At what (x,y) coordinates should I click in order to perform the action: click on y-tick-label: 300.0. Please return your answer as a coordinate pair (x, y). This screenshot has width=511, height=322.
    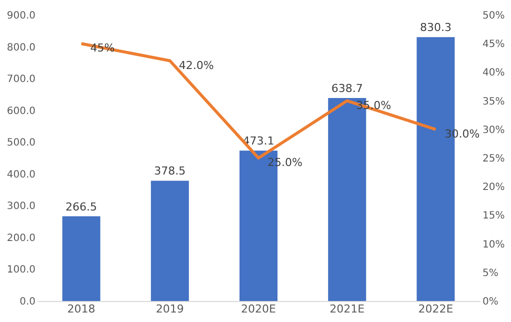
    Looking at the image, I should click on (21, 206).